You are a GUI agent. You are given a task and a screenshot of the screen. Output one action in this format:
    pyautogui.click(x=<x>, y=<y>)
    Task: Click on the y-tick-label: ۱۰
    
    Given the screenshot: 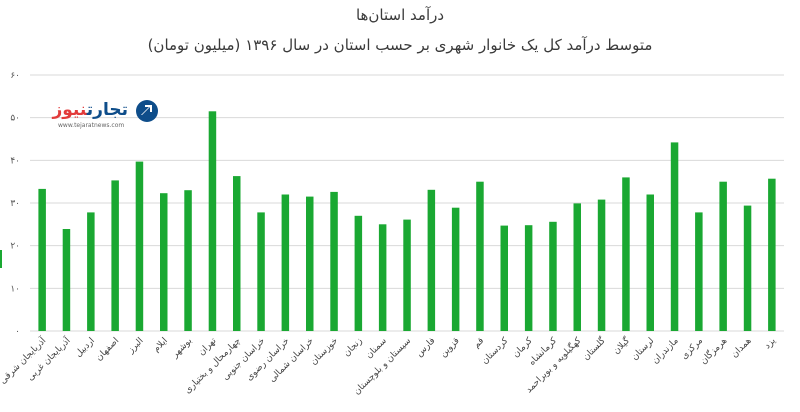 What is the action you would take?
    pyautogui.click(x=15, y=289)
    